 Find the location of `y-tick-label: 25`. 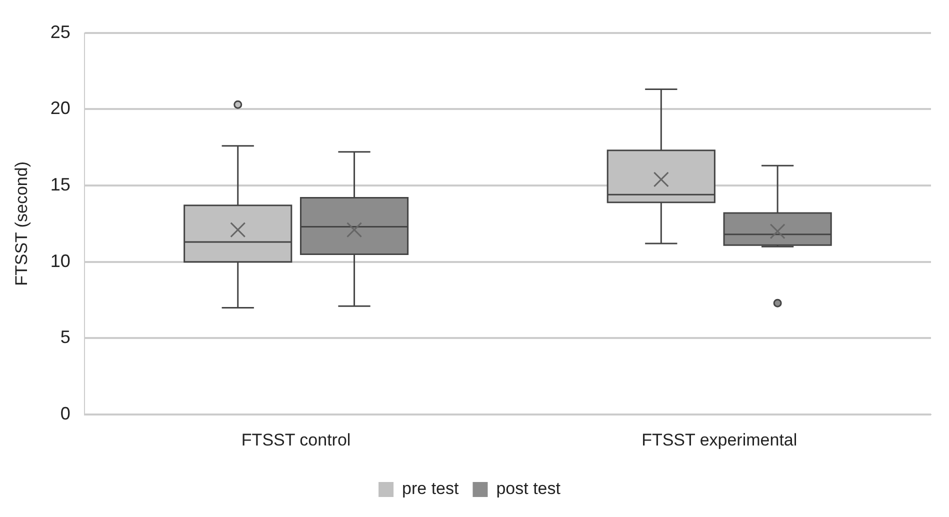

y-tick-label: 25 is located at coordinates (60, 32).